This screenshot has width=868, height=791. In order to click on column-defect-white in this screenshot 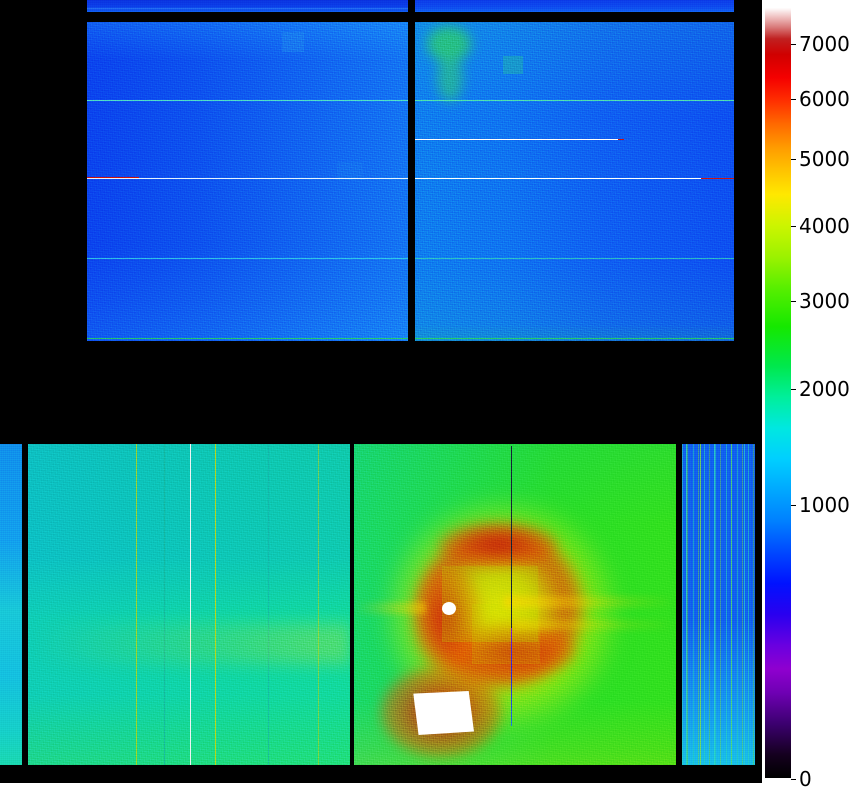, I will do `click(190, 604)`.